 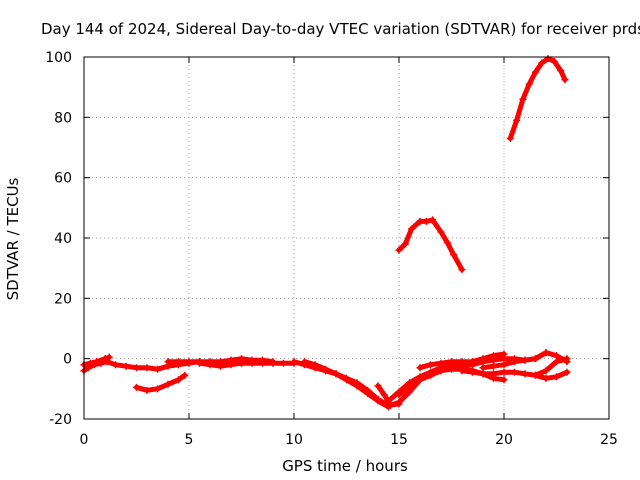 I want to click on y-tick-label: 60, so click(x=63, y=179).